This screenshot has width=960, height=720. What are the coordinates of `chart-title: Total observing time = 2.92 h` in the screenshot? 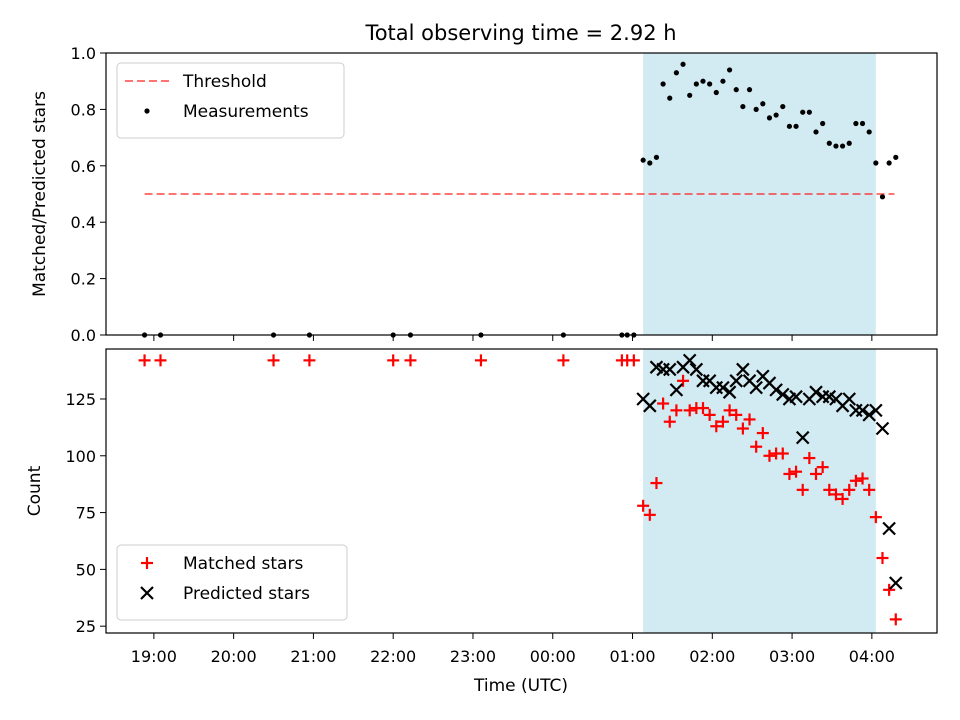 It's located at (520, 33).